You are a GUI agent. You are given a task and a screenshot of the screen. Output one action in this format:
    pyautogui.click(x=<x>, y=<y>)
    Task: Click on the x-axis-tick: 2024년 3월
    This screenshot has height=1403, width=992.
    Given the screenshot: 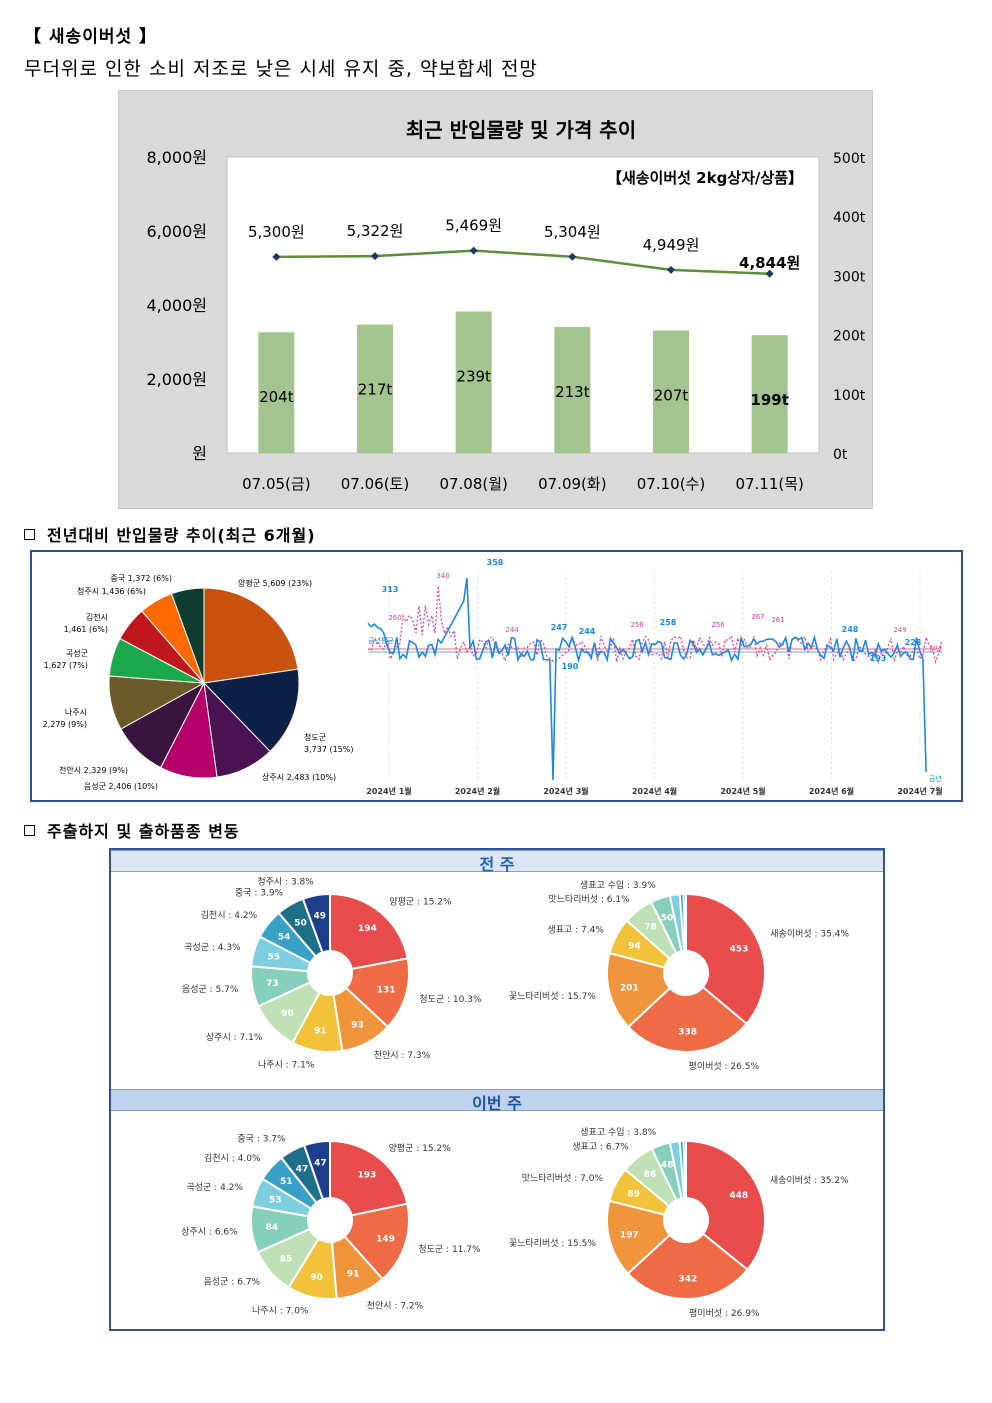 What is the action you would take?
    pyautogui.click(x=565, y=791)
    